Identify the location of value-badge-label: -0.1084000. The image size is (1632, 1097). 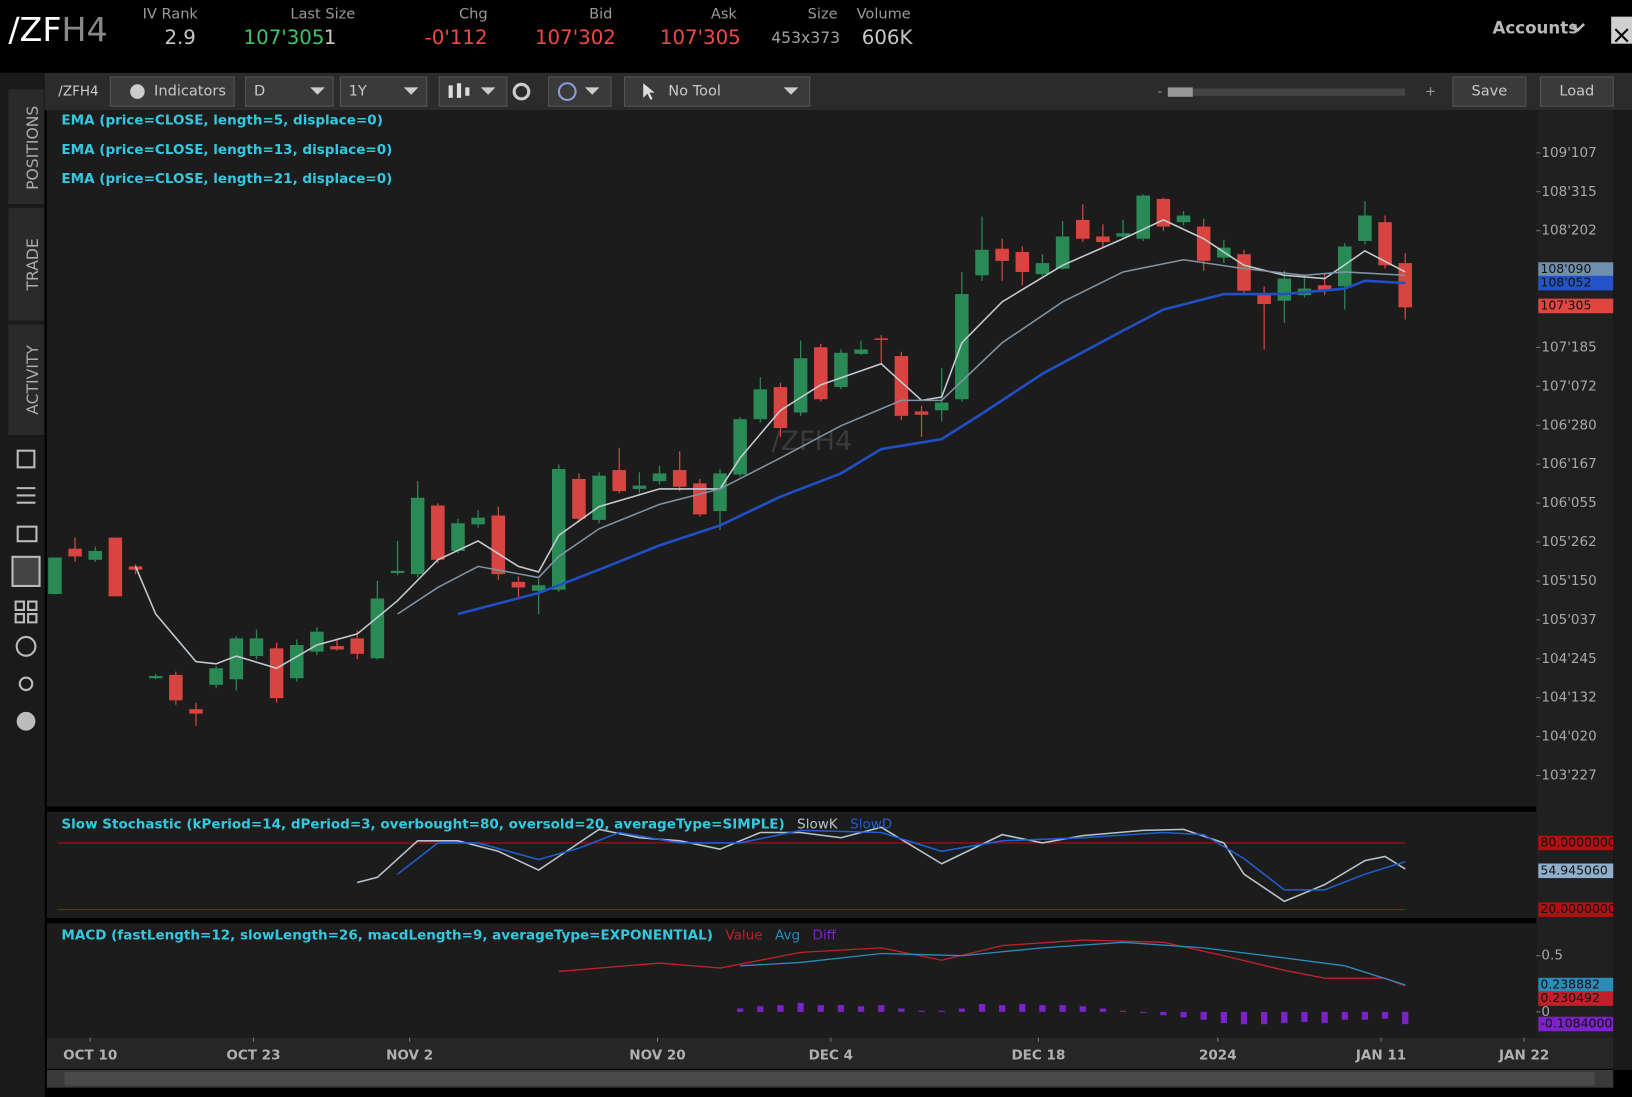
(1576, 1023).